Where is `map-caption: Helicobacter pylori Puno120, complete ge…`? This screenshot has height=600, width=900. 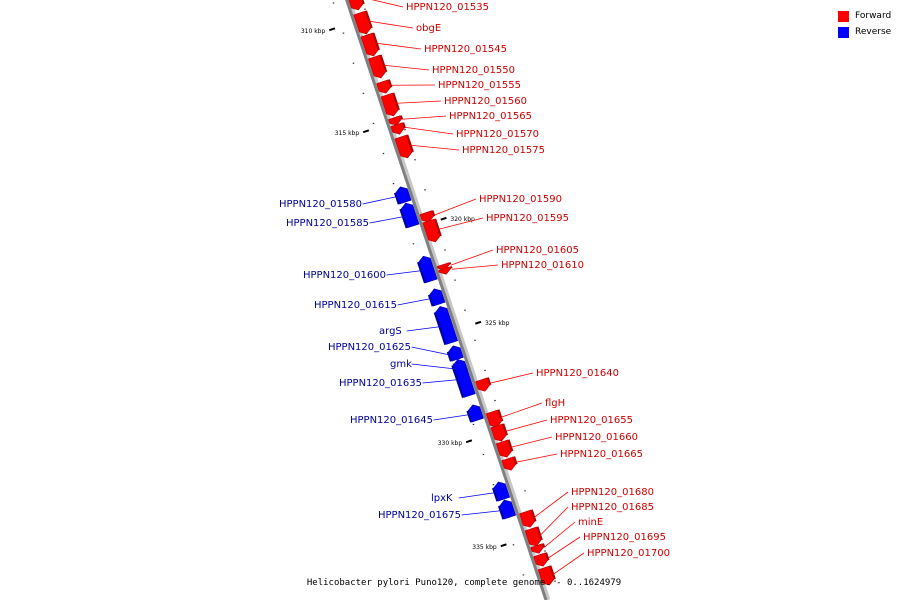 map-caption: Helicobacter pylori Puno120, complete ge… is located at coordinates (450, 583).